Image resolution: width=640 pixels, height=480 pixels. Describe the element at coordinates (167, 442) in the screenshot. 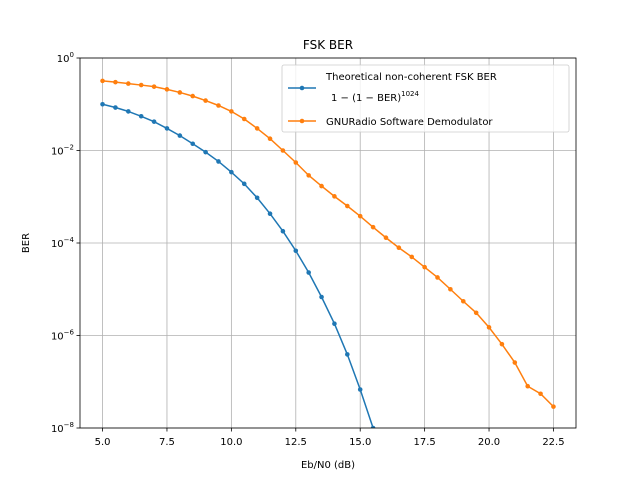

I see `x-tick-label: 7.5` at that location.